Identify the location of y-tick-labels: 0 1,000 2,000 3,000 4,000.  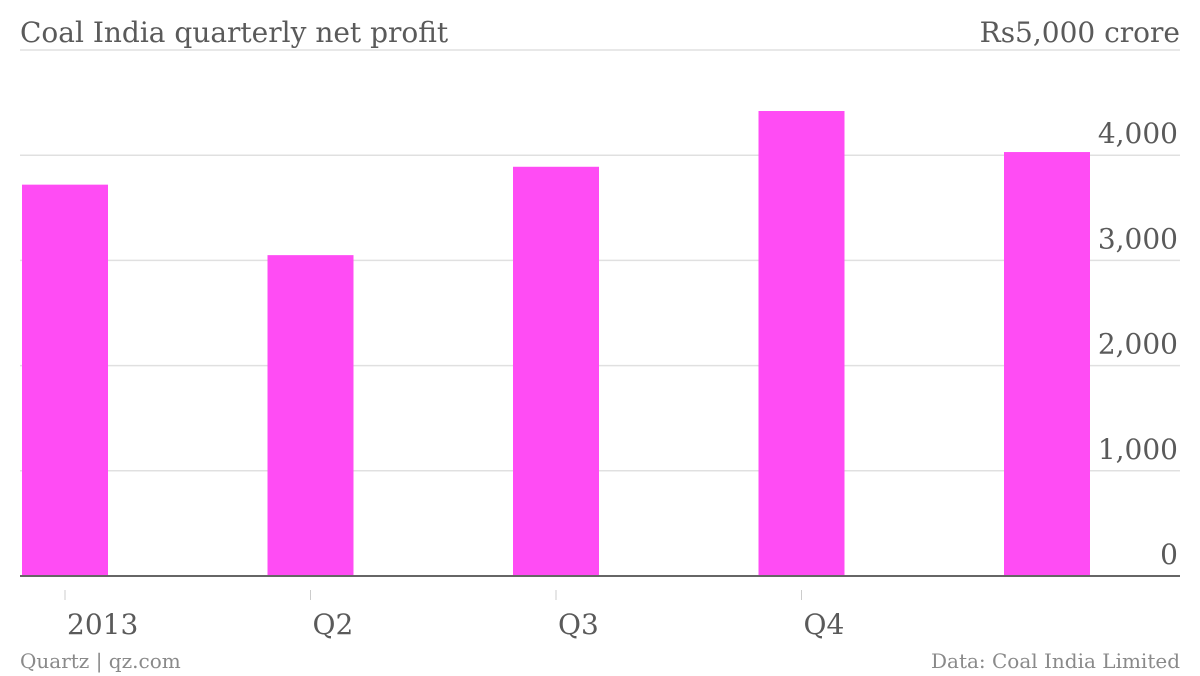
(1138, 344).